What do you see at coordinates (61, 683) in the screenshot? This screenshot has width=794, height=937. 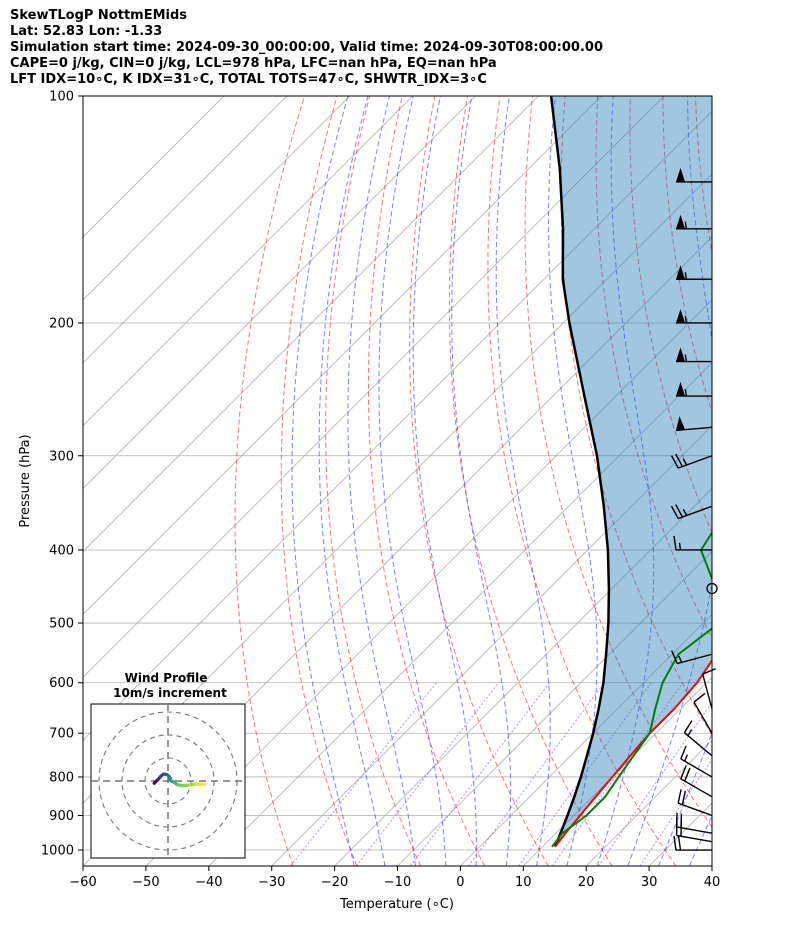 I see `y-tick-label: 600` at bounding box center [61, 683].